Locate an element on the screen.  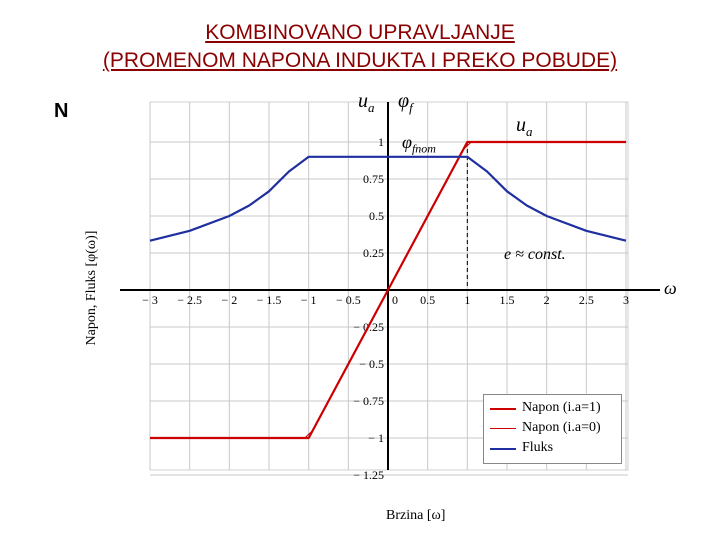
annotation-ua-left: ua is located at coordinates (366, 103).